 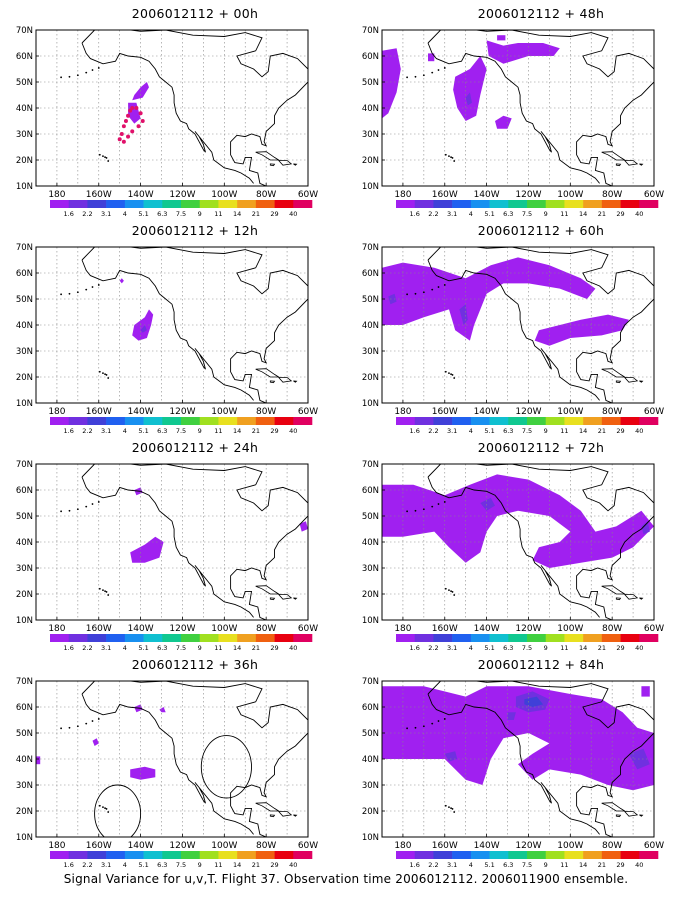 I want to click on colorbar-label: 5.1, so click(x=489, y=648).